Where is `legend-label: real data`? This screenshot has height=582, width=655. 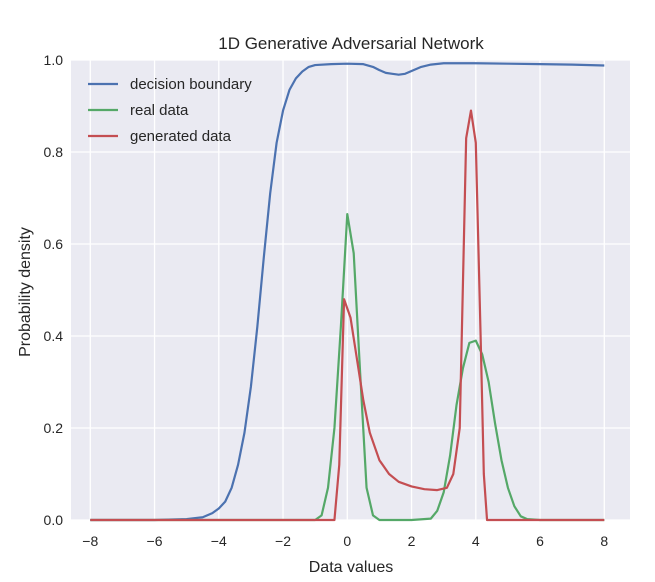 legend-label: real data is located at coordinates (159, 110).